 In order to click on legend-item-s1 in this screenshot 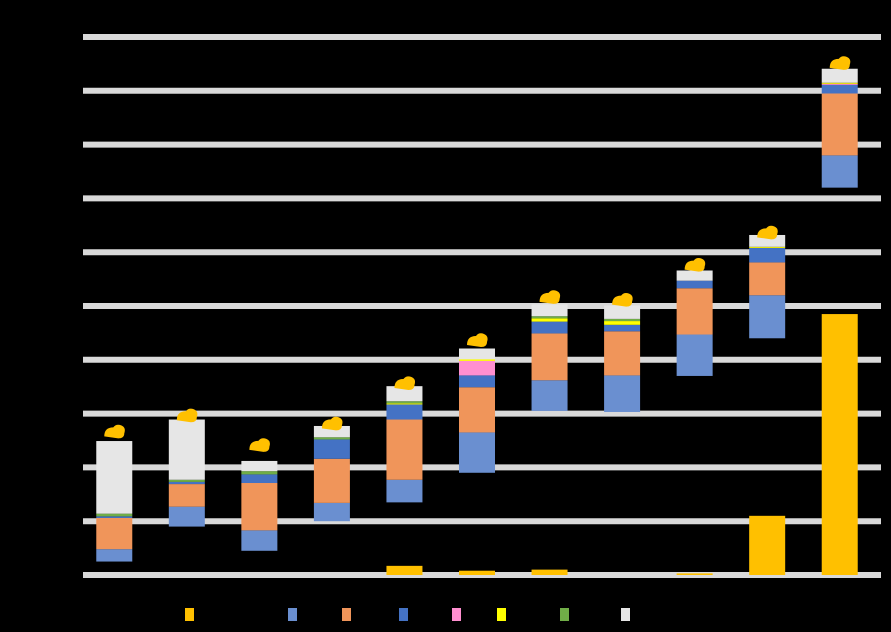, I will do `click(189, 614)`.